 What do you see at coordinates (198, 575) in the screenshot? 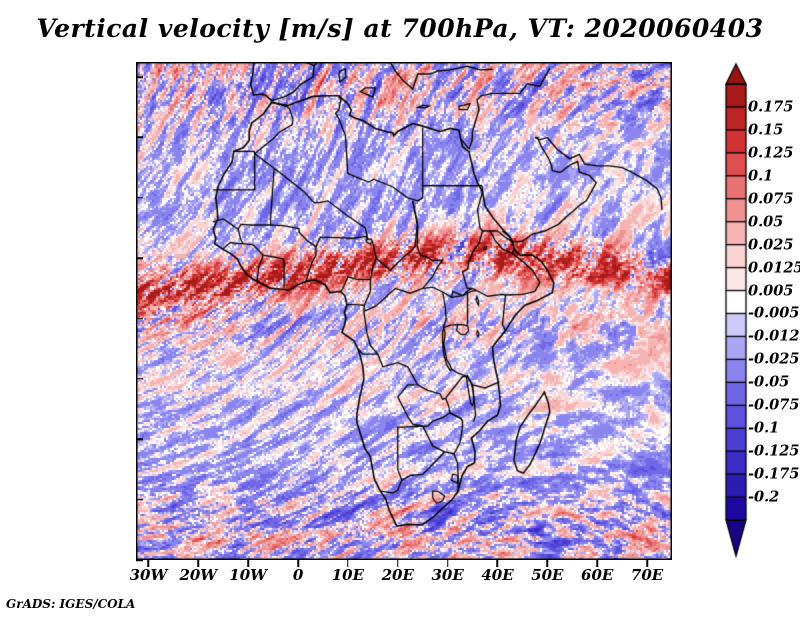
I see `longitude-tick-label: 20W` at bounding box center [198, 575].